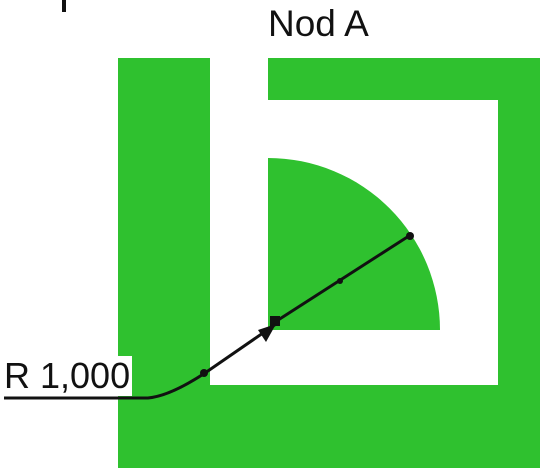  What do you see at coordinates (410, 236) in the screenshot?
I see `radius-end-point` at bounding box center [410, 236].